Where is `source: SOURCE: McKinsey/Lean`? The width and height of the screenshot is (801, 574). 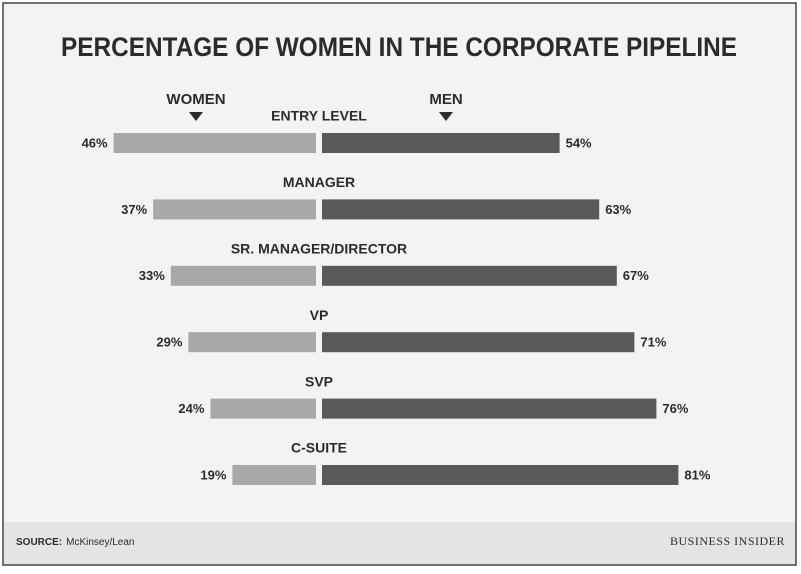 source: SOURCE: McKinsey/Lean is located at coordinates (75, 542).